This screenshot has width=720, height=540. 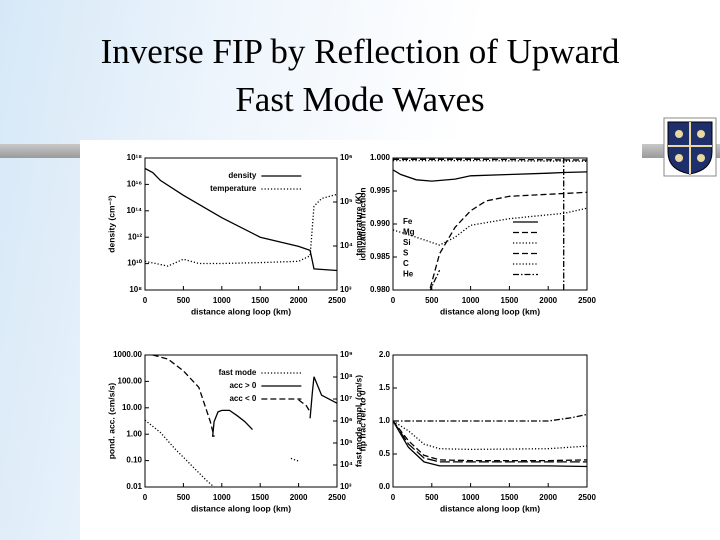 What do you see at coordinates (385, 420) in the screenshot?
I see `y-tick-label: 1.0` at bounding box center [385, 420].